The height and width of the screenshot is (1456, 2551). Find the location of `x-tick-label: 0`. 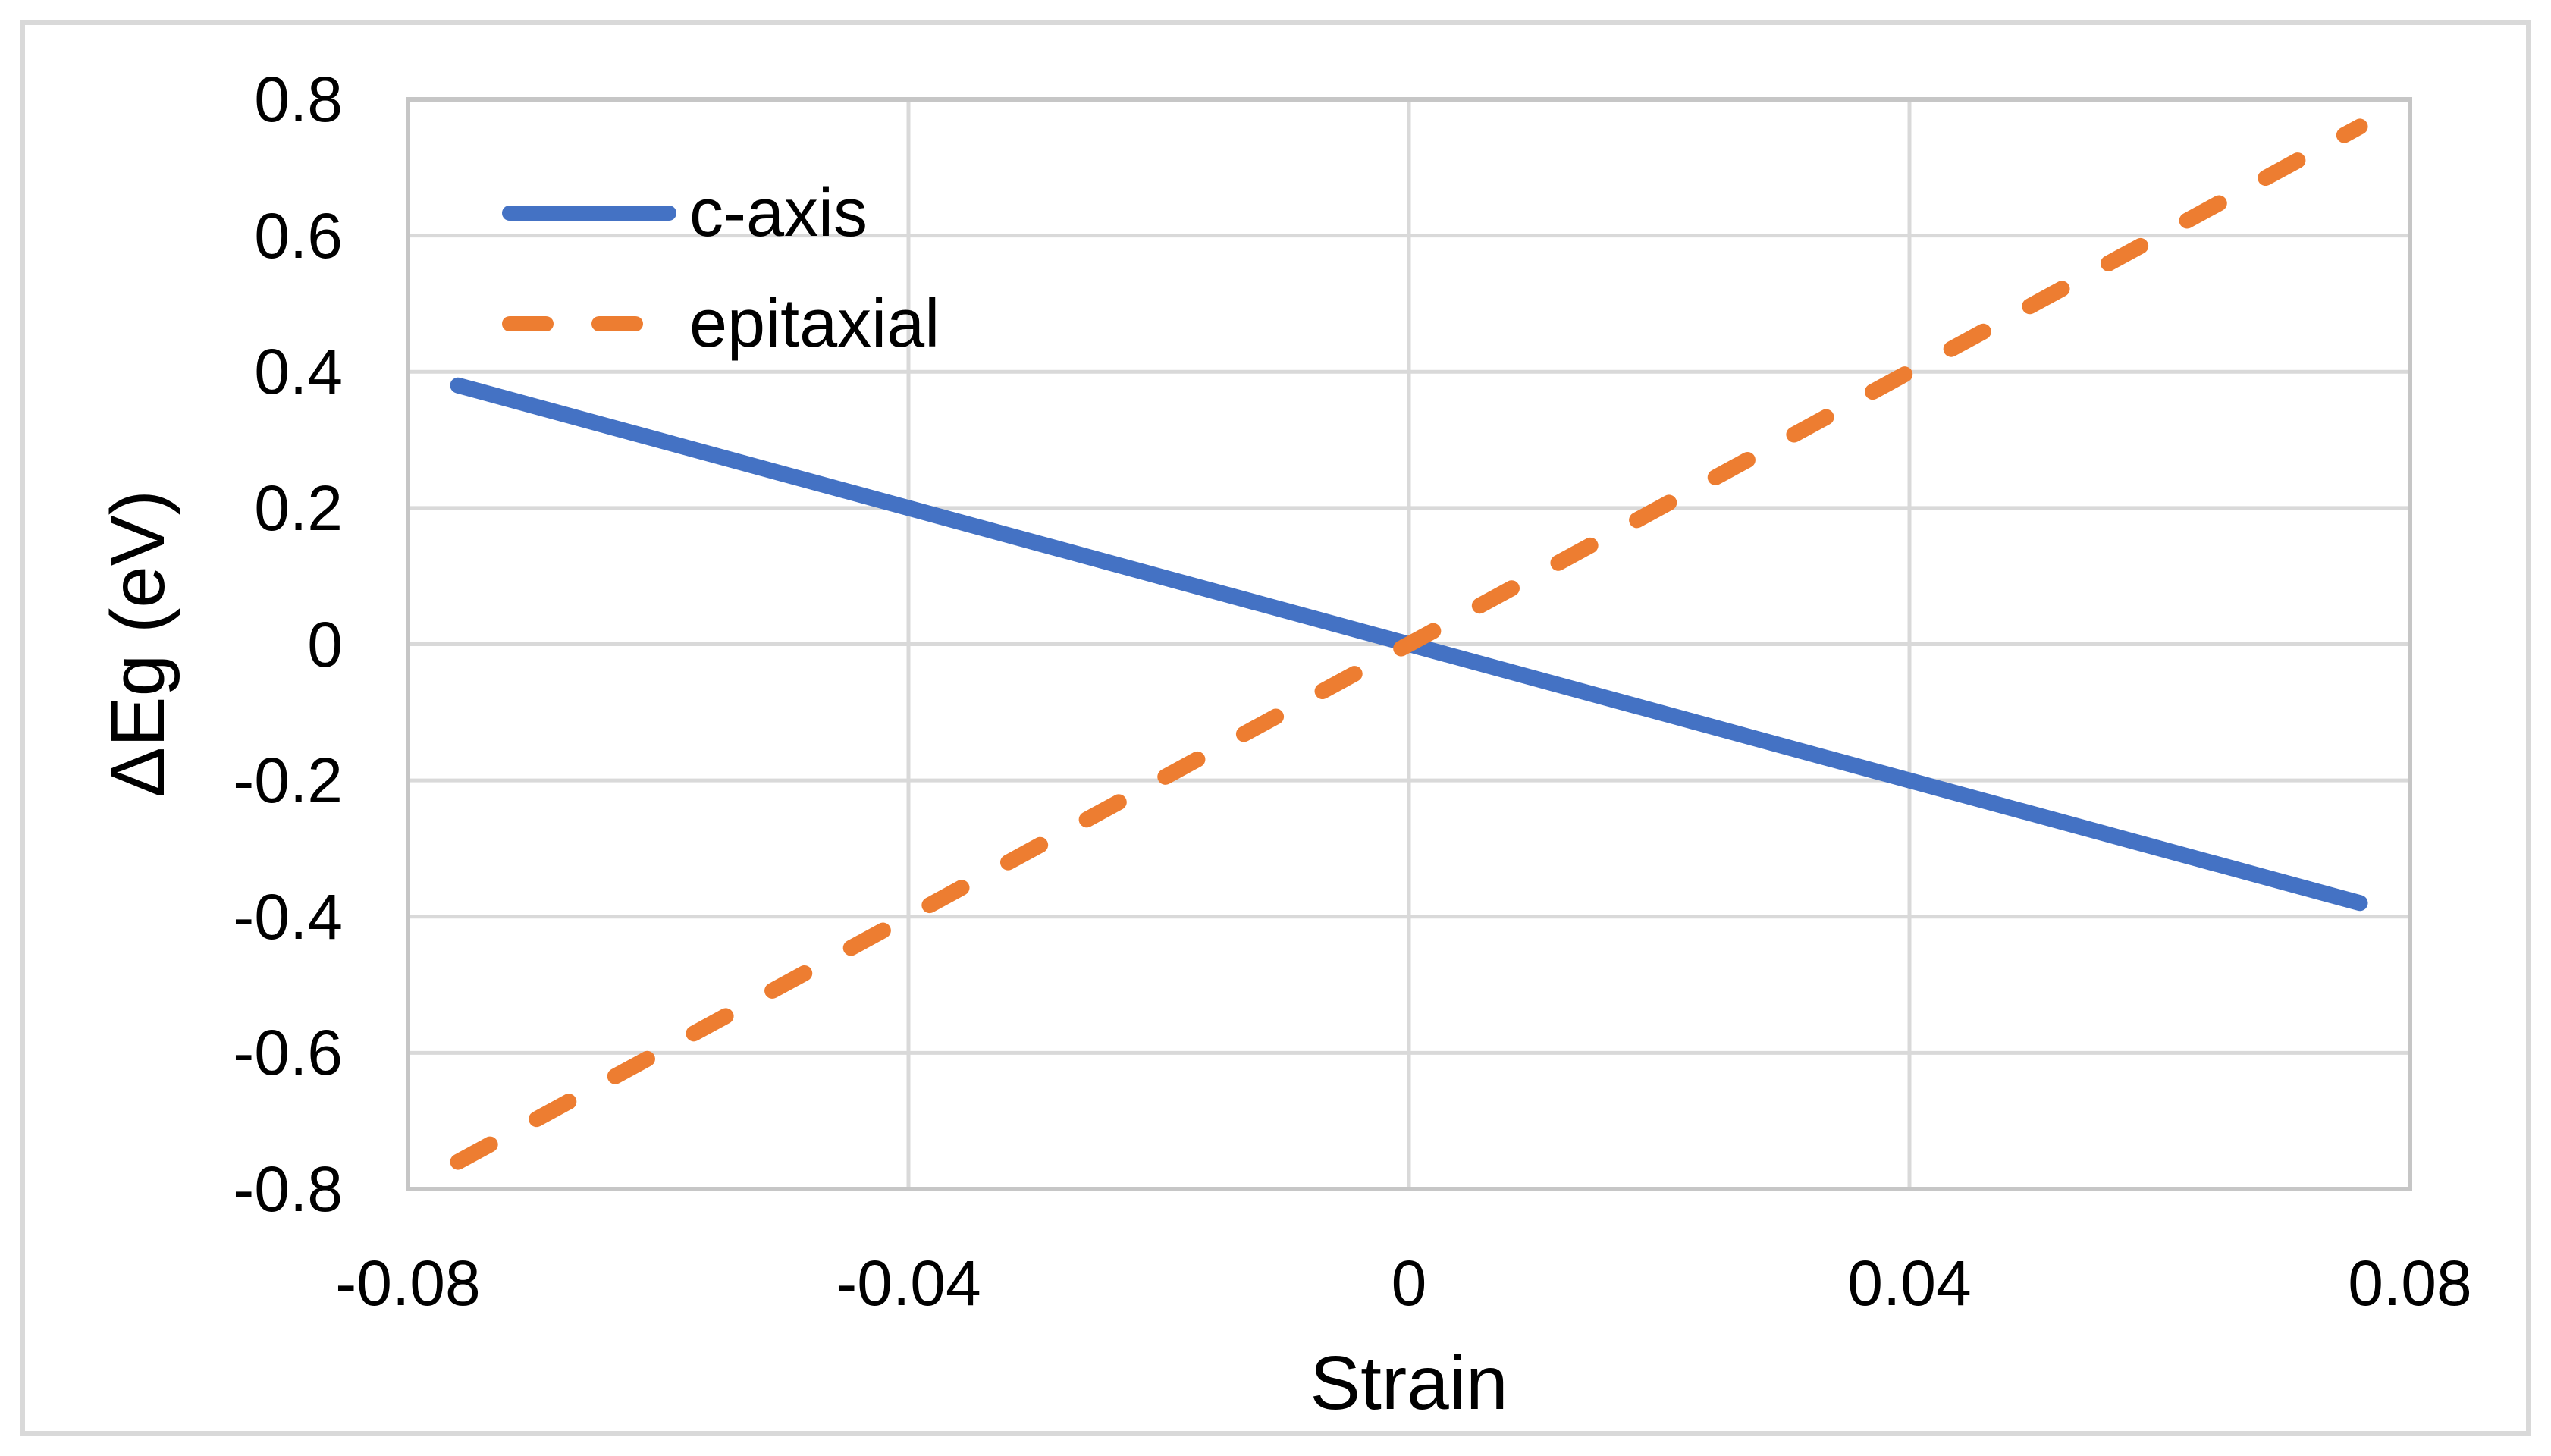

x-tick-label: 0 is located at coordinates (1409, 1283).